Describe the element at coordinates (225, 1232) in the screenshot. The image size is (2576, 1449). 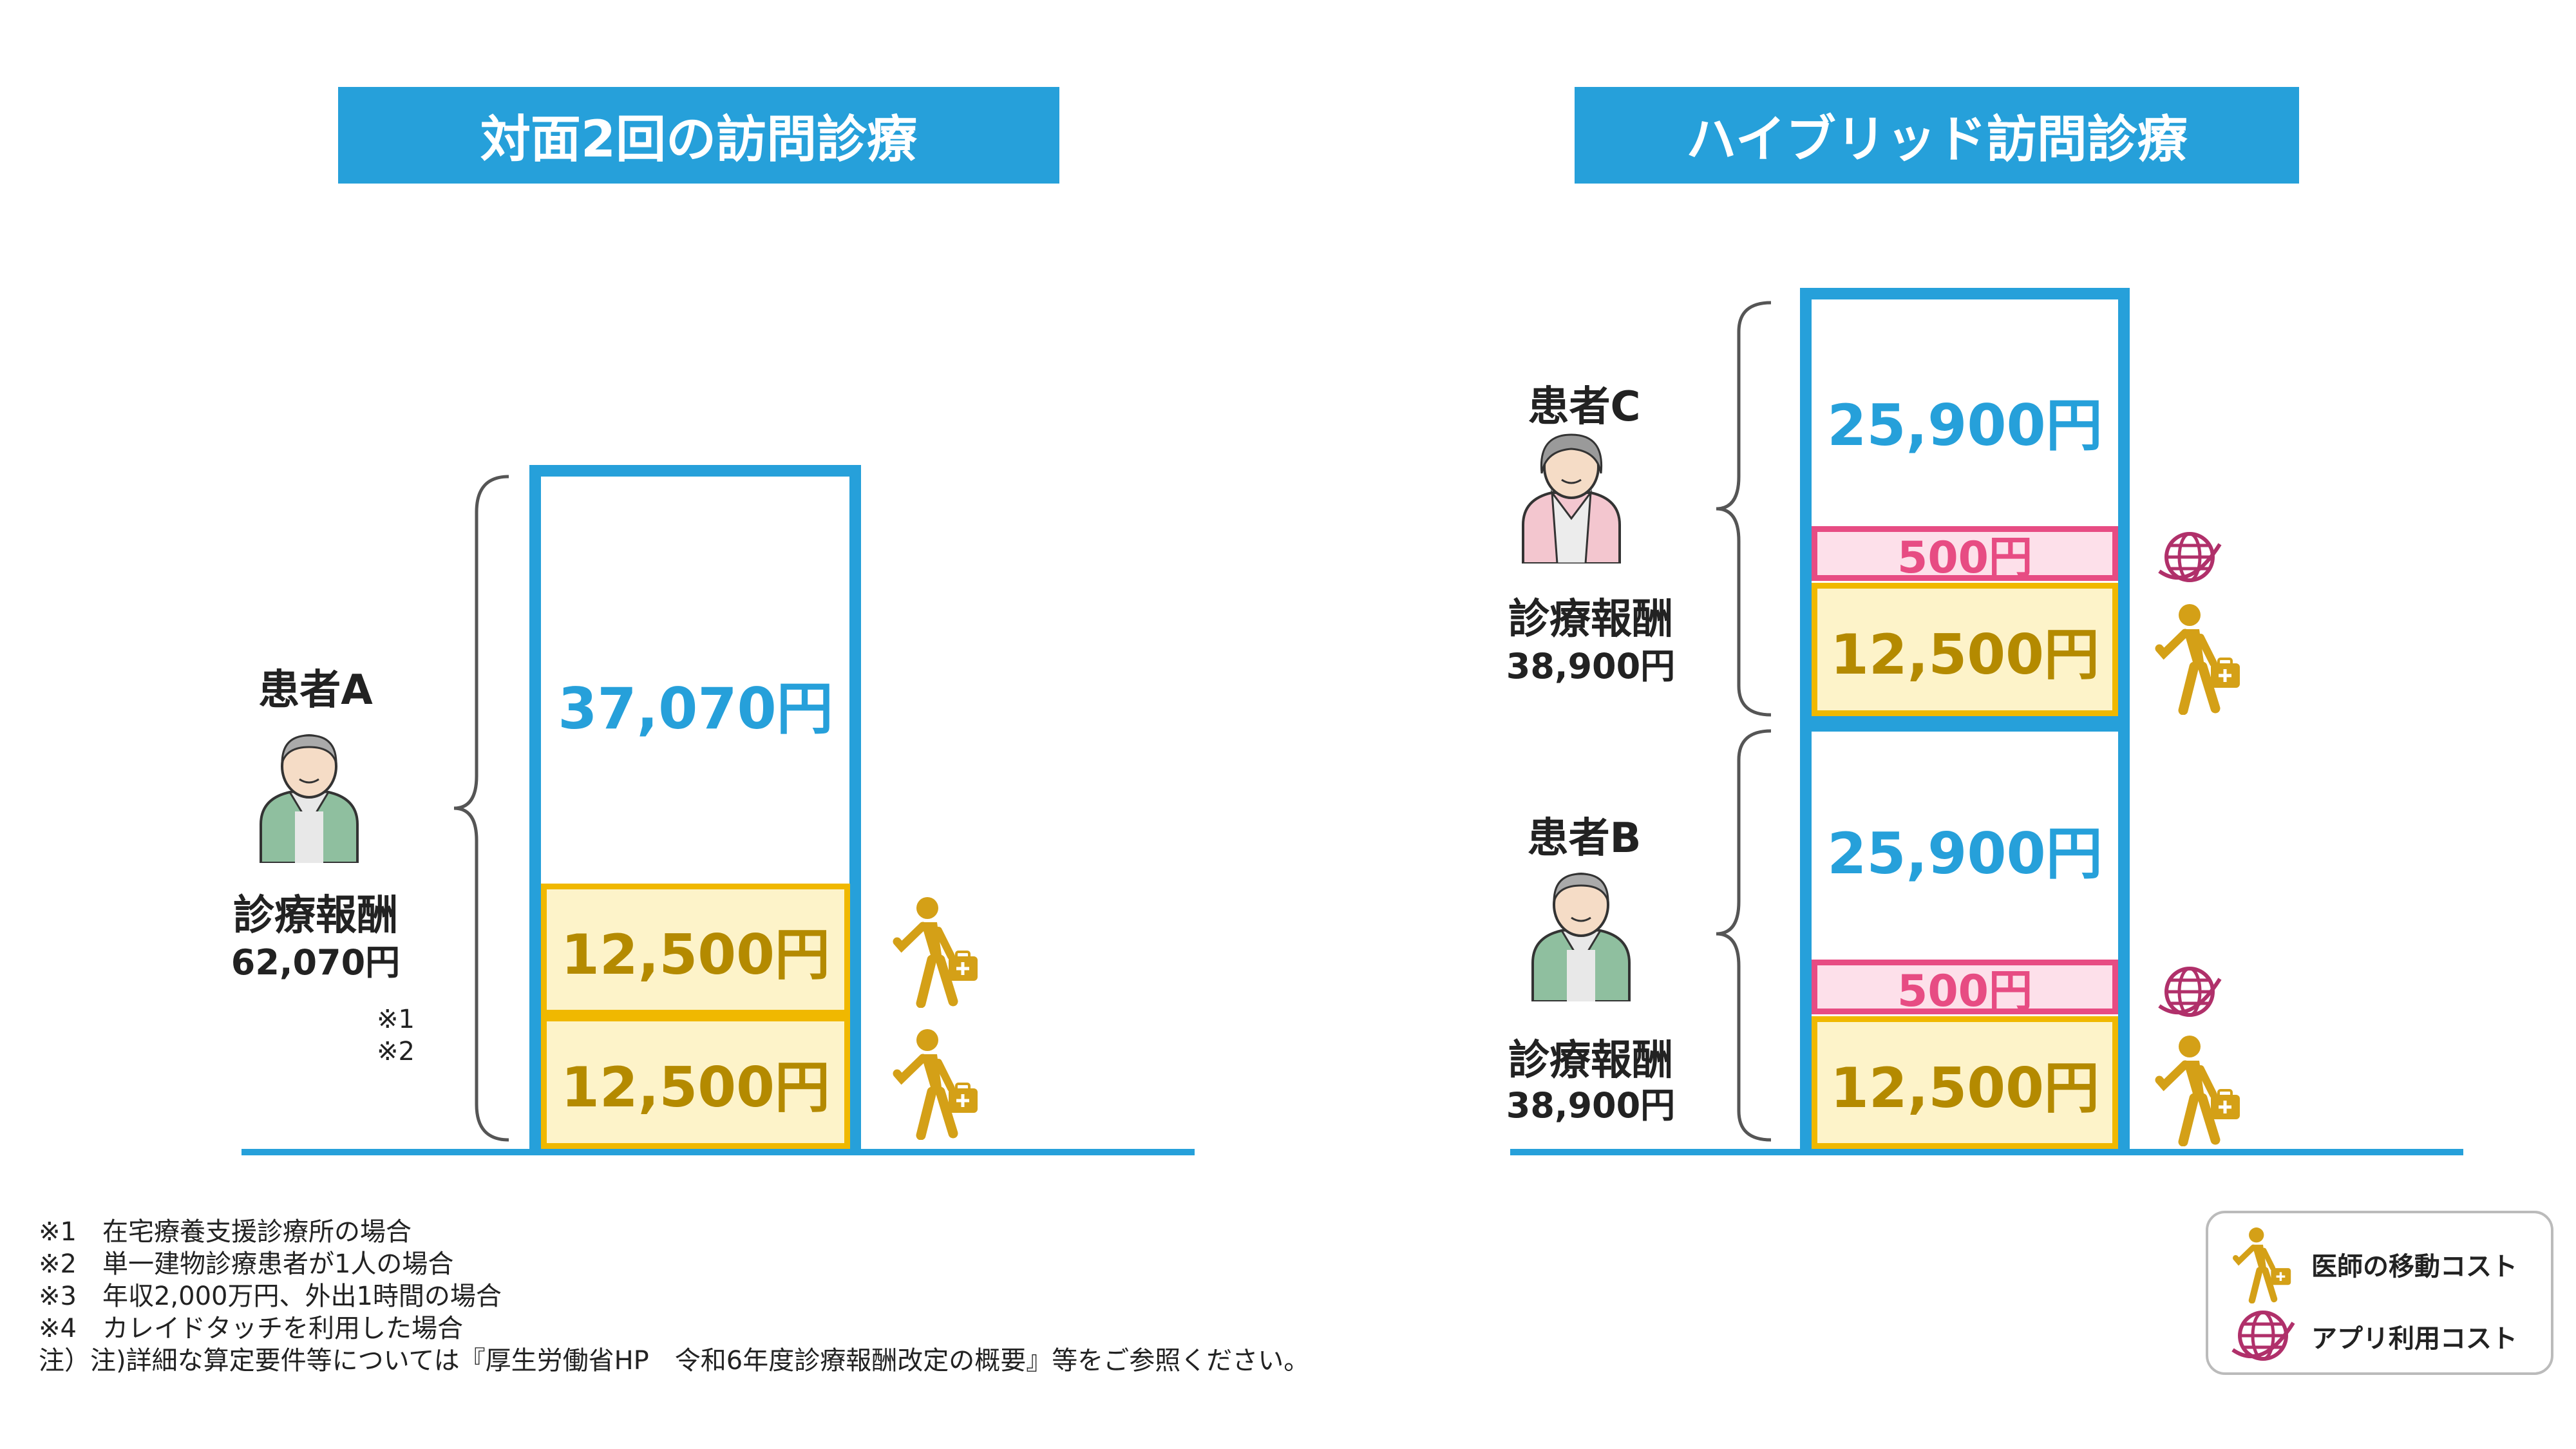
I see `footnote-1: ※1 在宅療養支援診療所の場合` at that location.